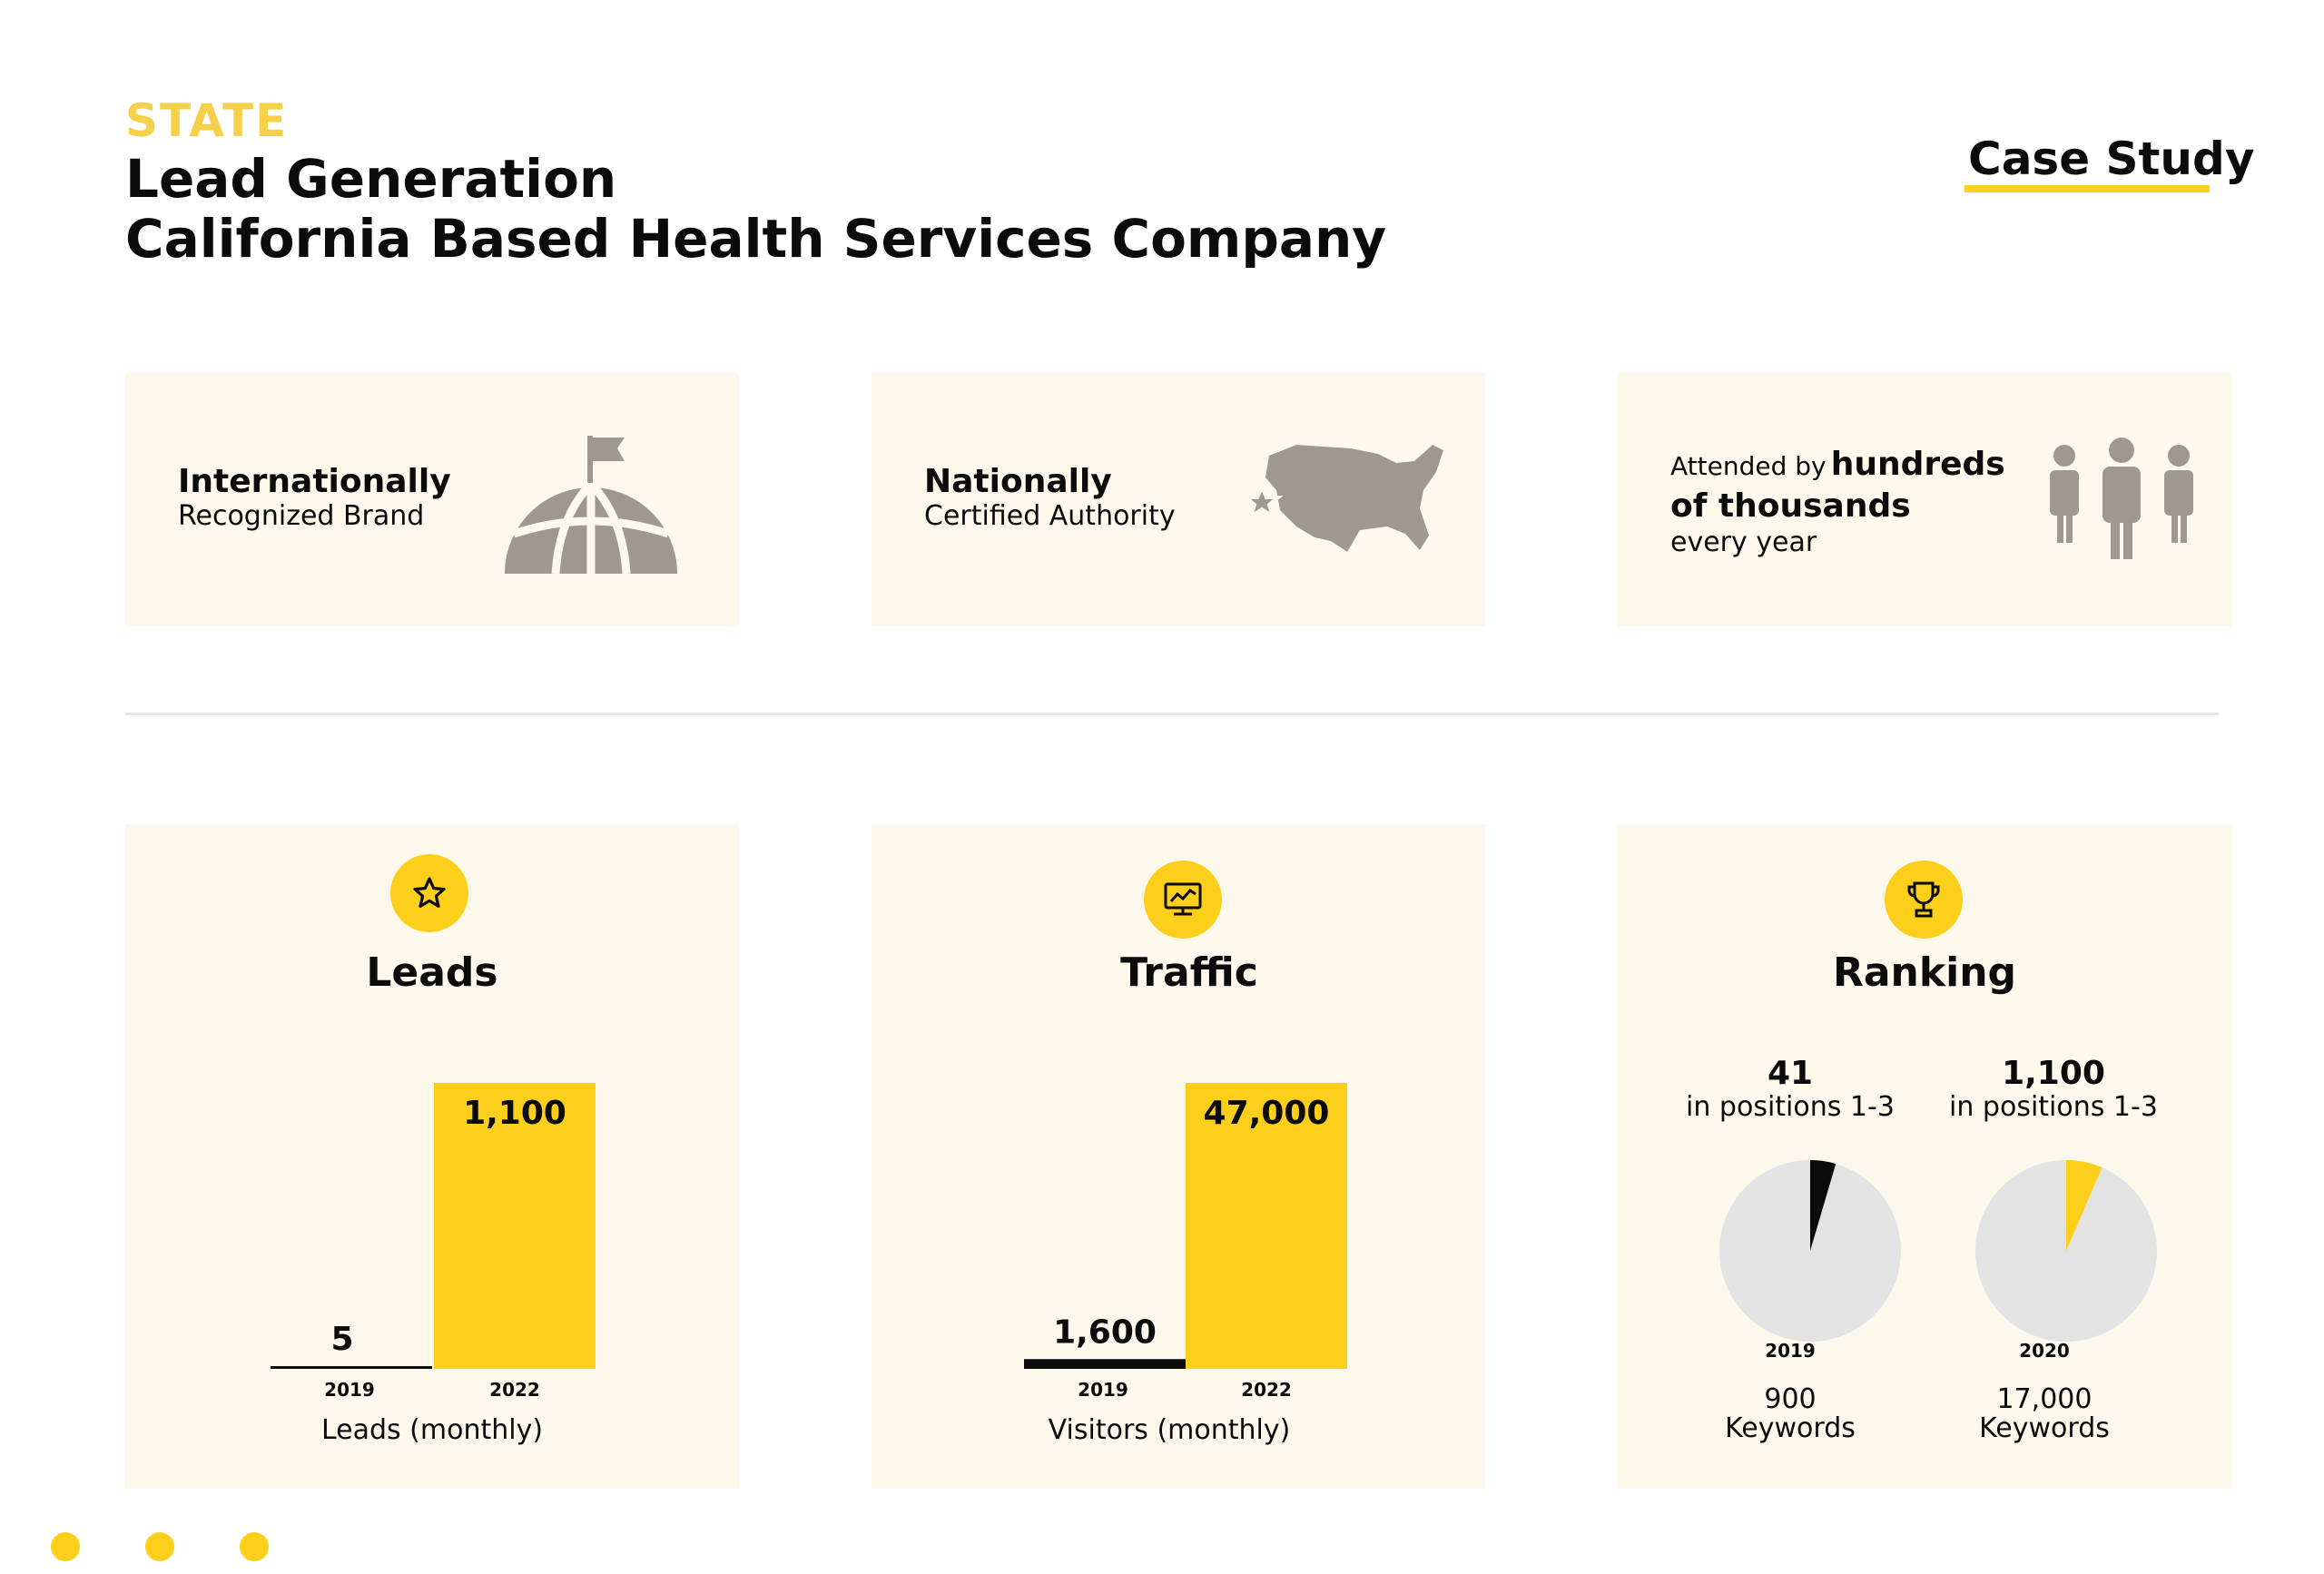  Describe the element at coordinates (2111, 159) in the screenshot. I see `case-study-label: Case Study` at that location.